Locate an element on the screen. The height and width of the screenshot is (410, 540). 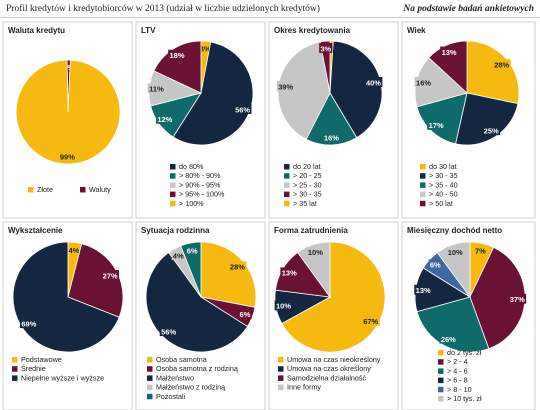
legend-entry: > 35 lat is located at coordinates (305, 203).